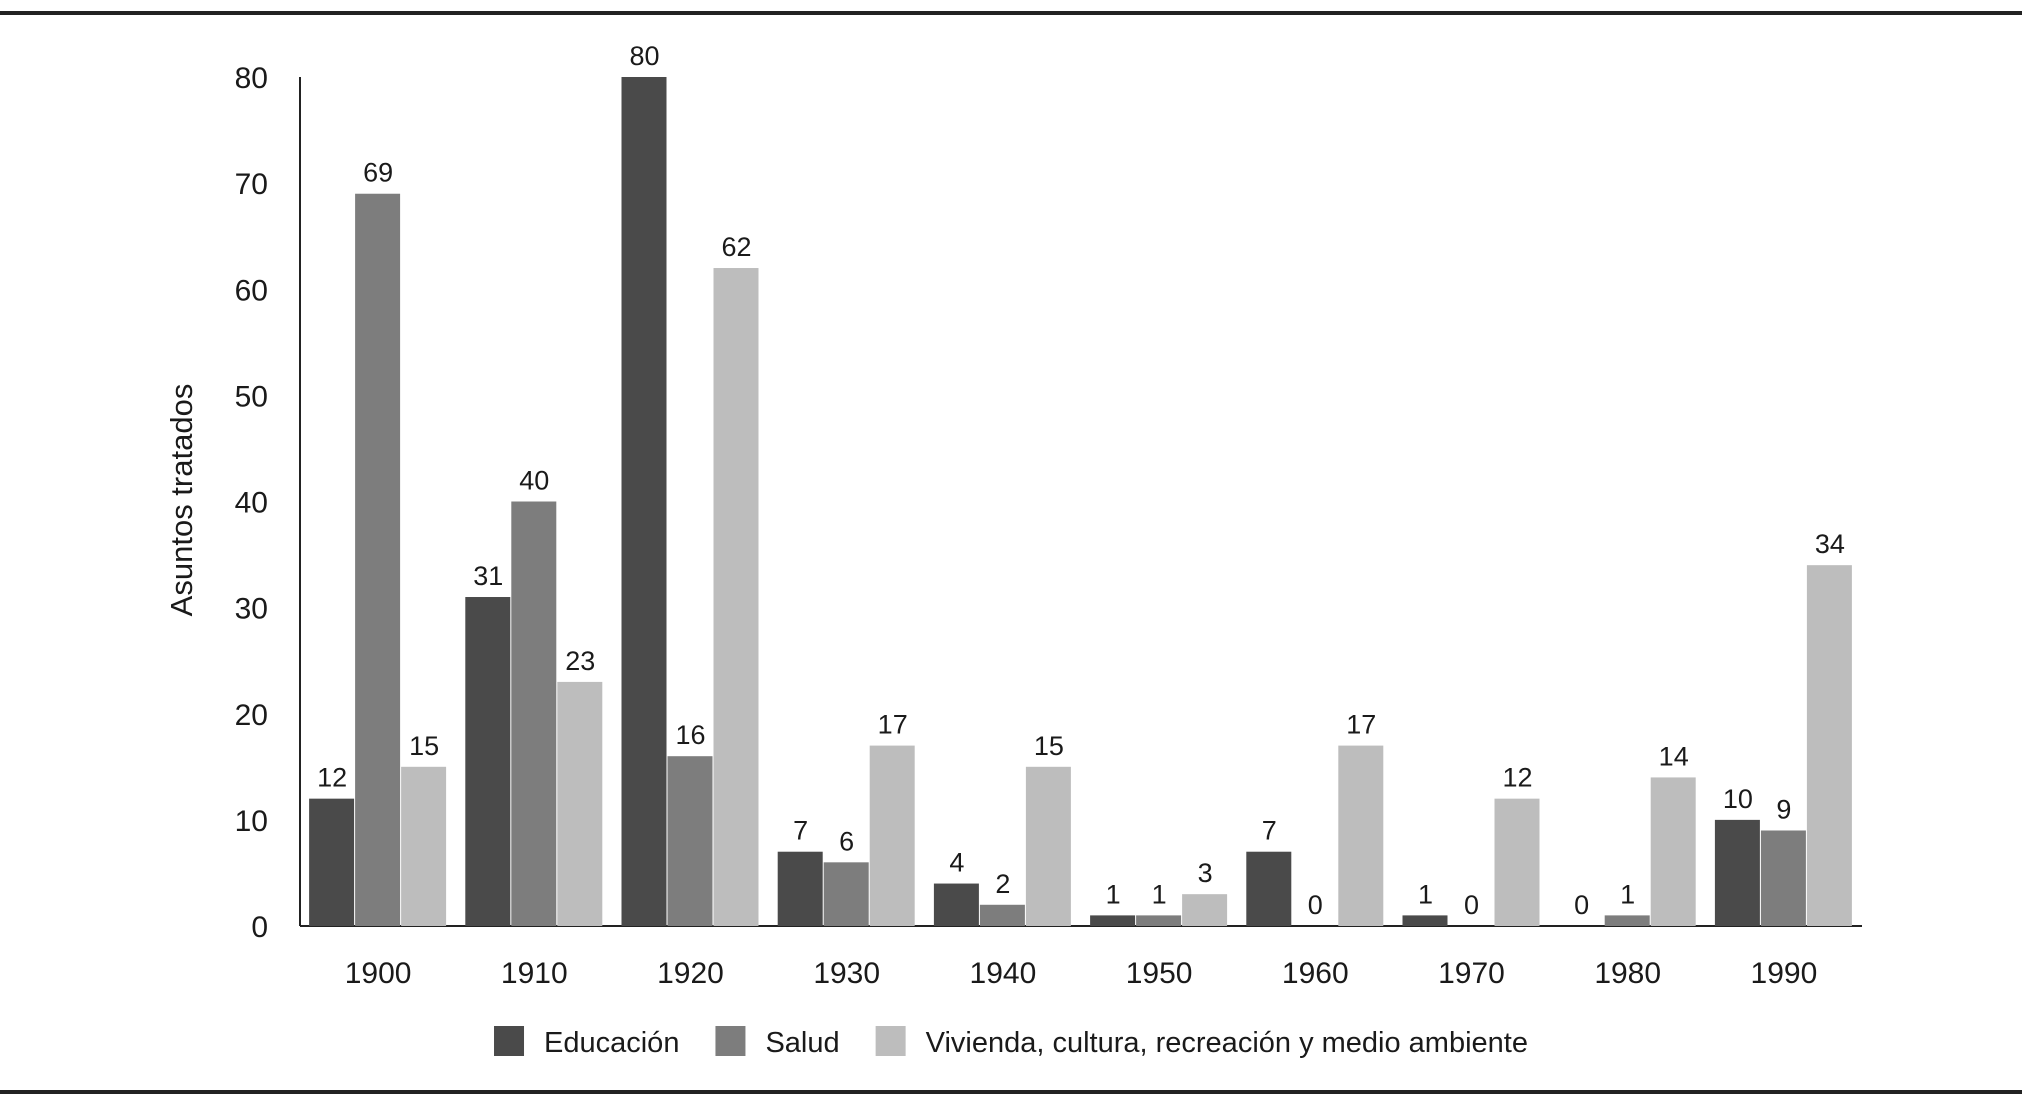 The image size is (2022, 1103). I want to click on y-tick-label: 70, so click(251, 184).